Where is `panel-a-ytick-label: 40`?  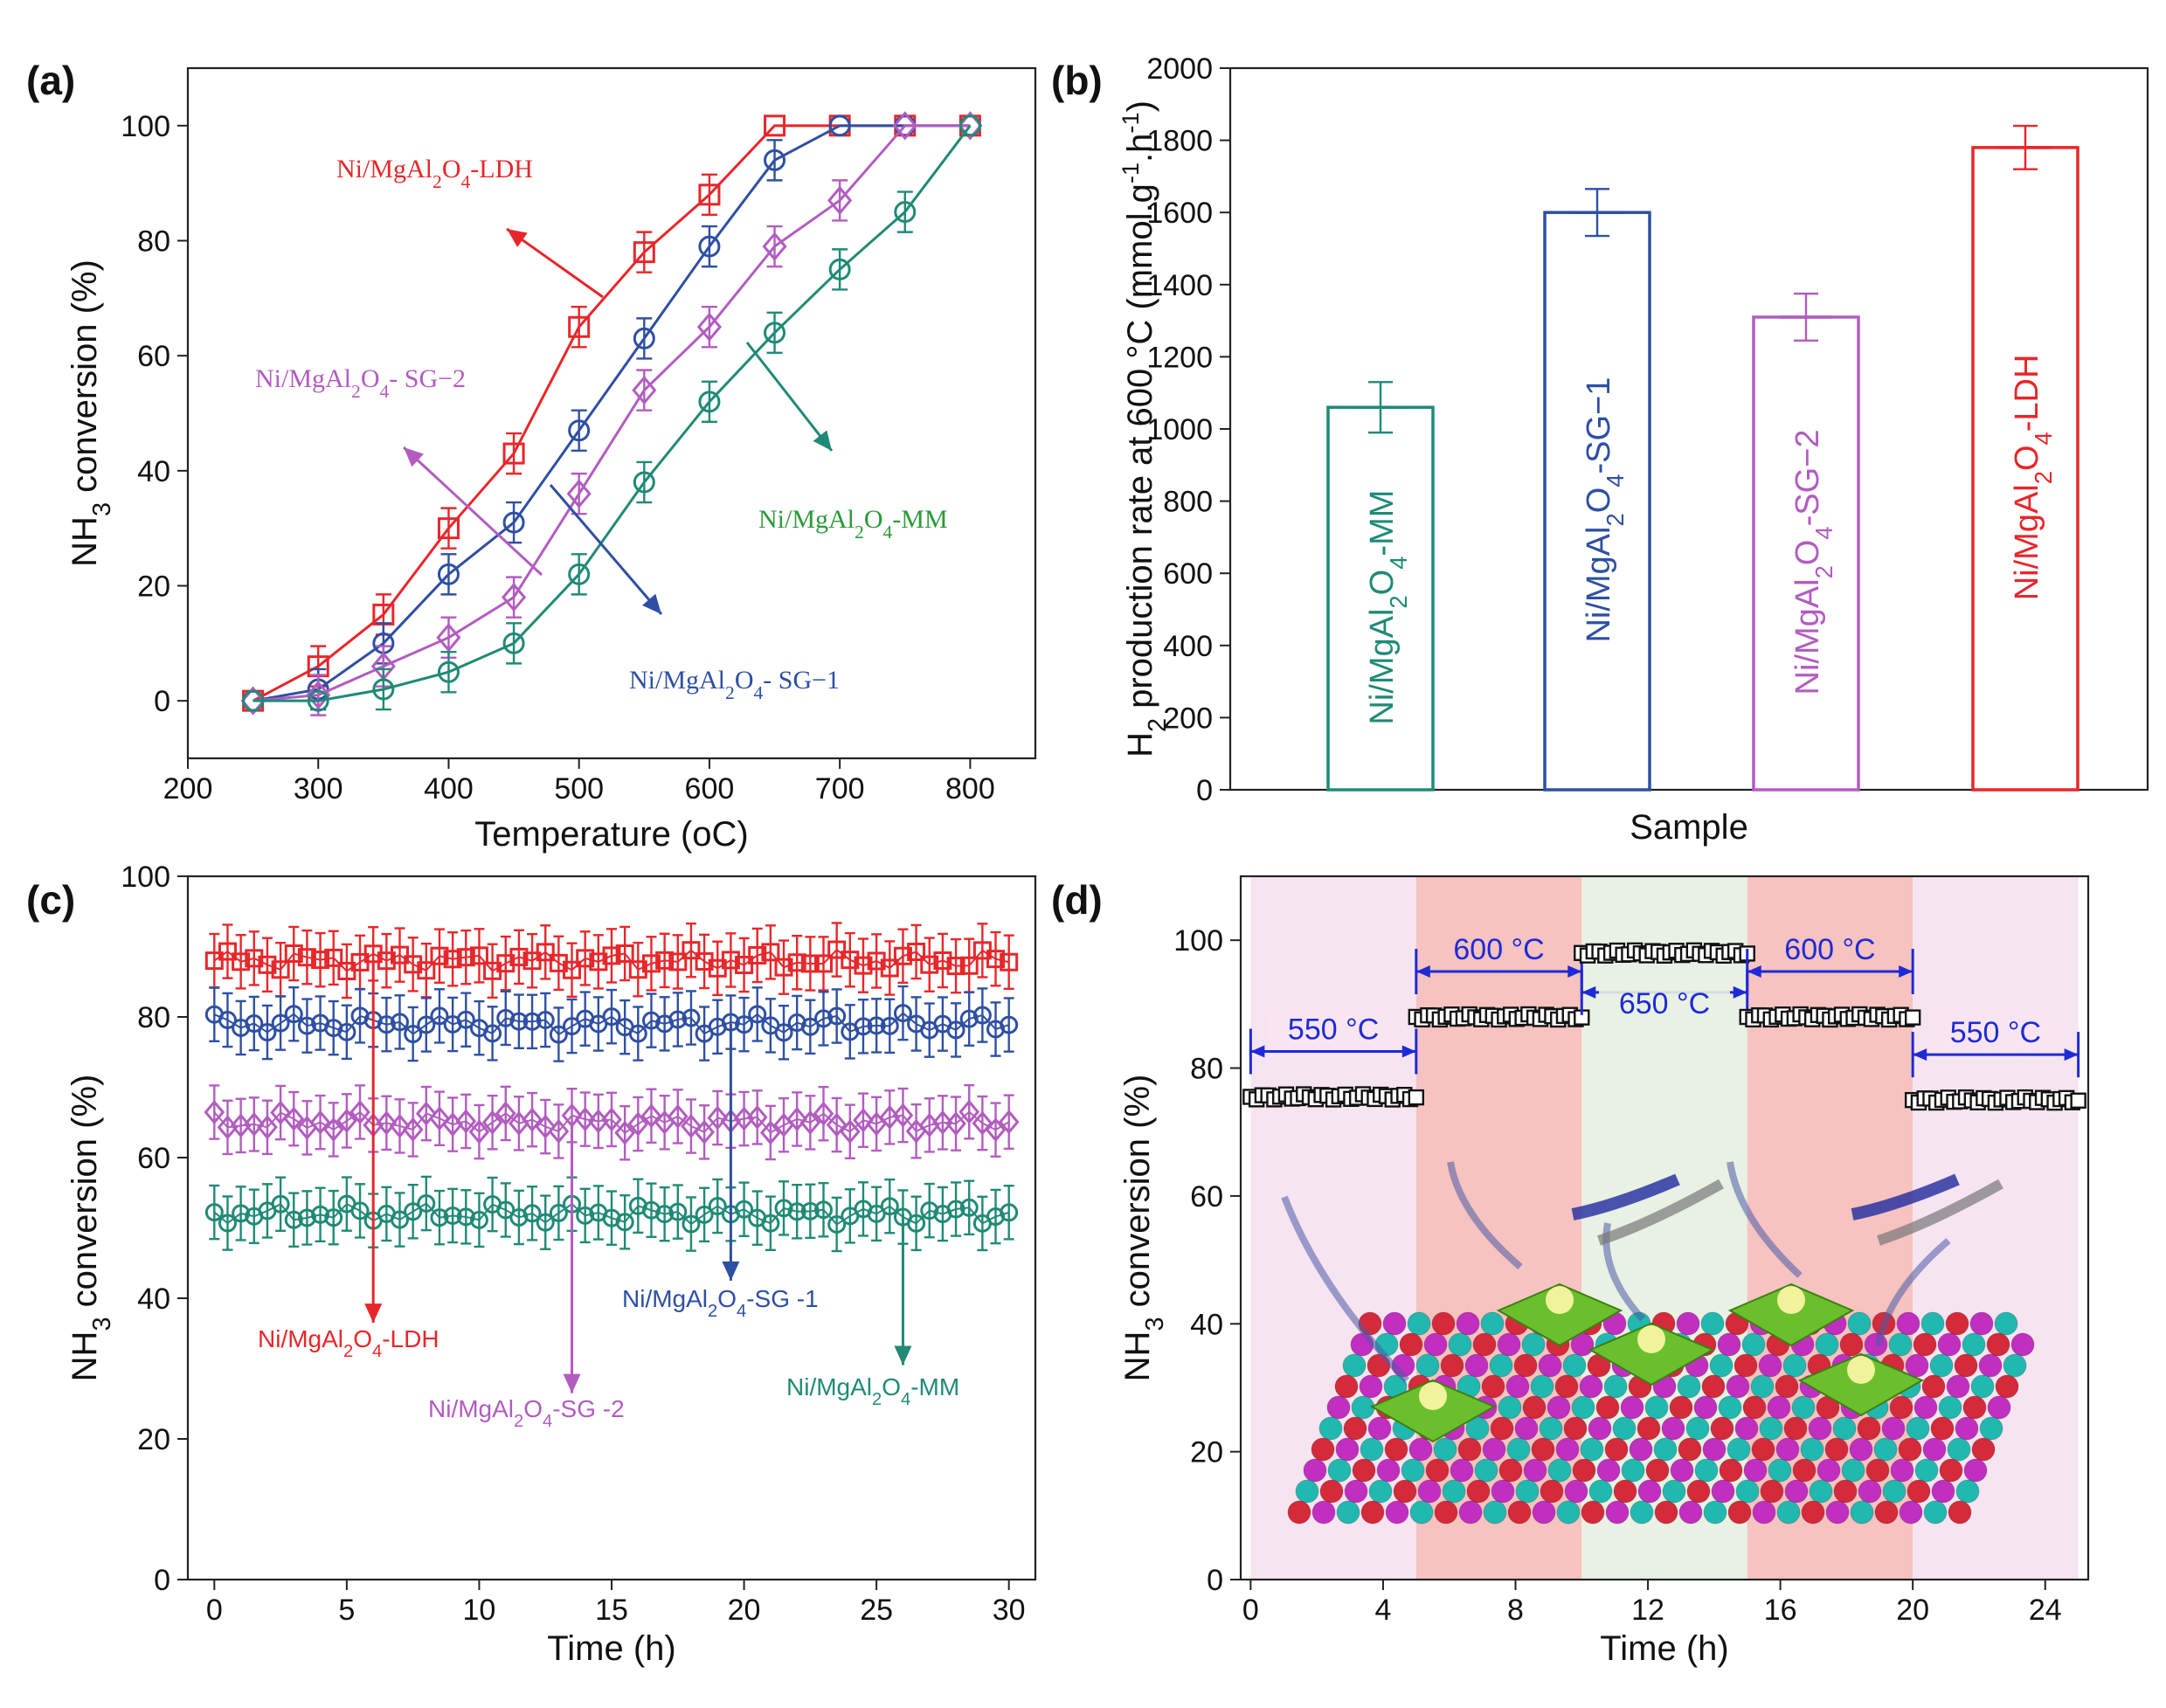 panel-a-ytick-label: 40 is located at coordinates (153, 472).